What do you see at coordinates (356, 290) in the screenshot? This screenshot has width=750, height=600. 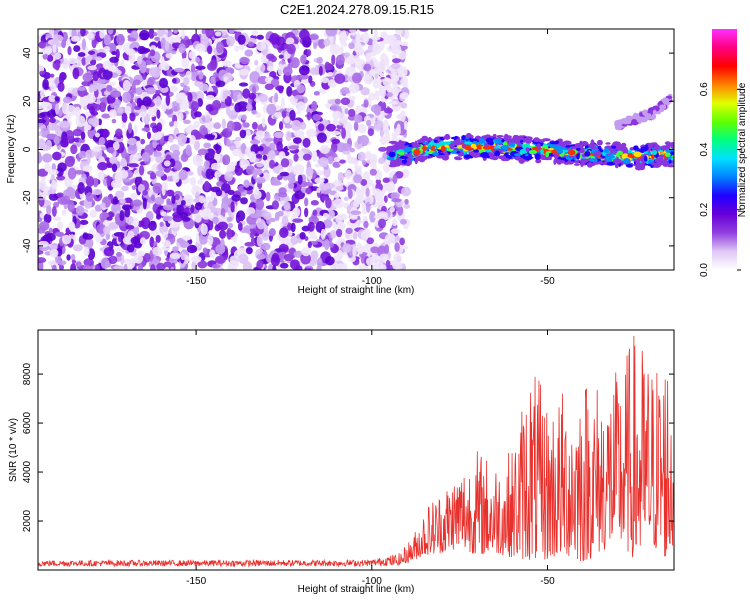 I see `spectrogram-x-label: Height of straight line (km)` at bounding box center [356, 290].